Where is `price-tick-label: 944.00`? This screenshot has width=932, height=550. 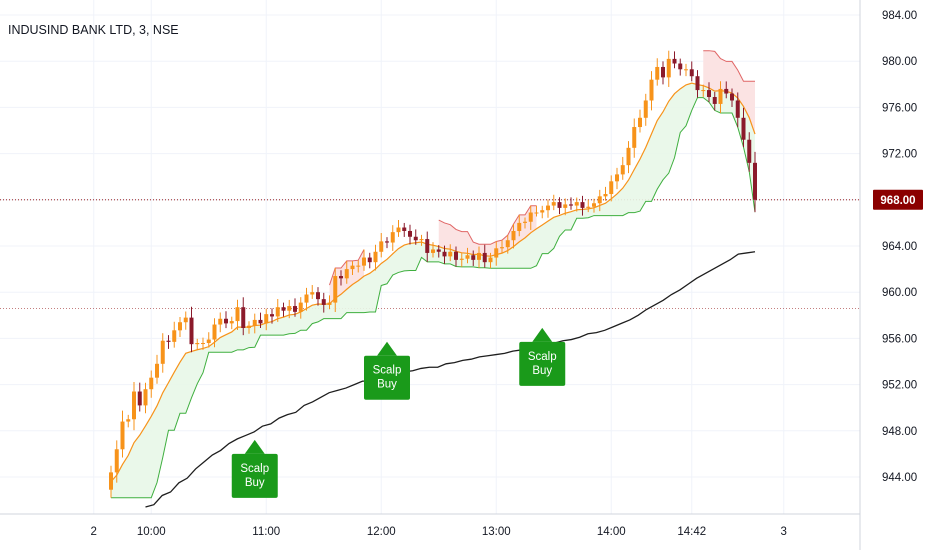 price-tick-label: 944.00 is located at coordinates (899, 478).